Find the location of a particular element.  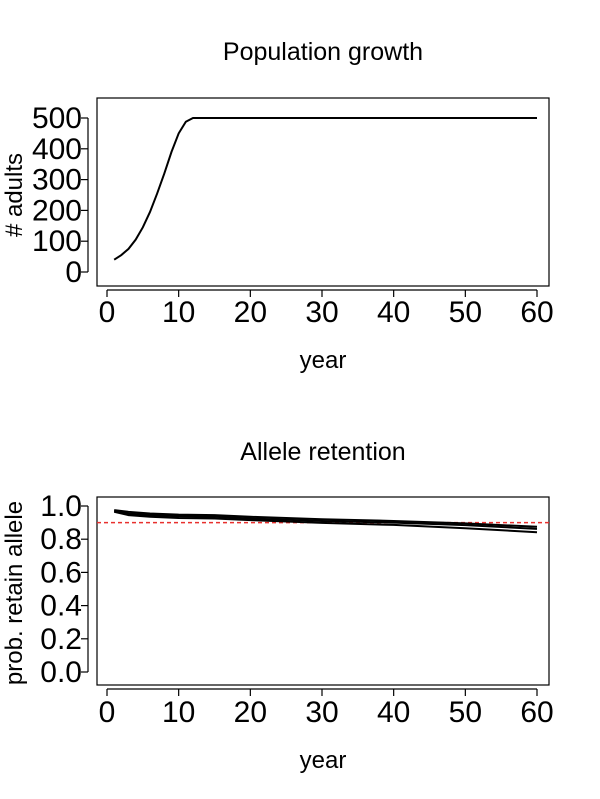

chart-title: Population growth is located at coordinates (323, 52).